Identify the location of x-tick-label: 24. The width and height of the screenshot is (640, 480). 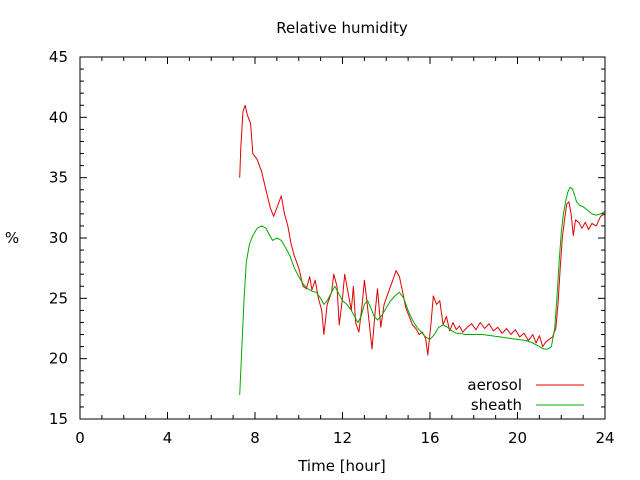
(604, 438).